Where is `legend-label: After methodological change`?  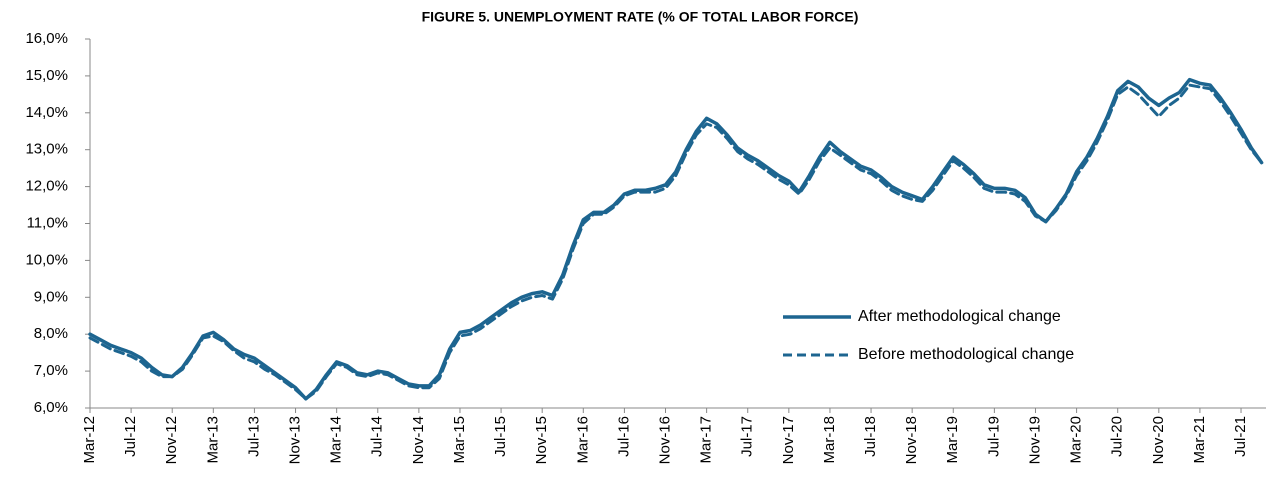 legend-label: After methodological change is located at coordinates (959, 316).